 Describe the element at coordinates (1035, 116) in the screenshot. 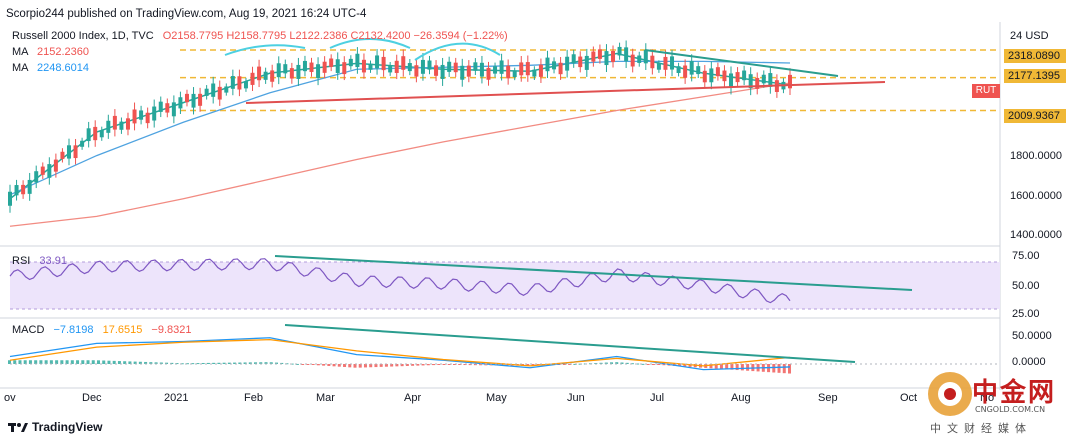

I see `level-tag-3: 2009.9367` at that location.